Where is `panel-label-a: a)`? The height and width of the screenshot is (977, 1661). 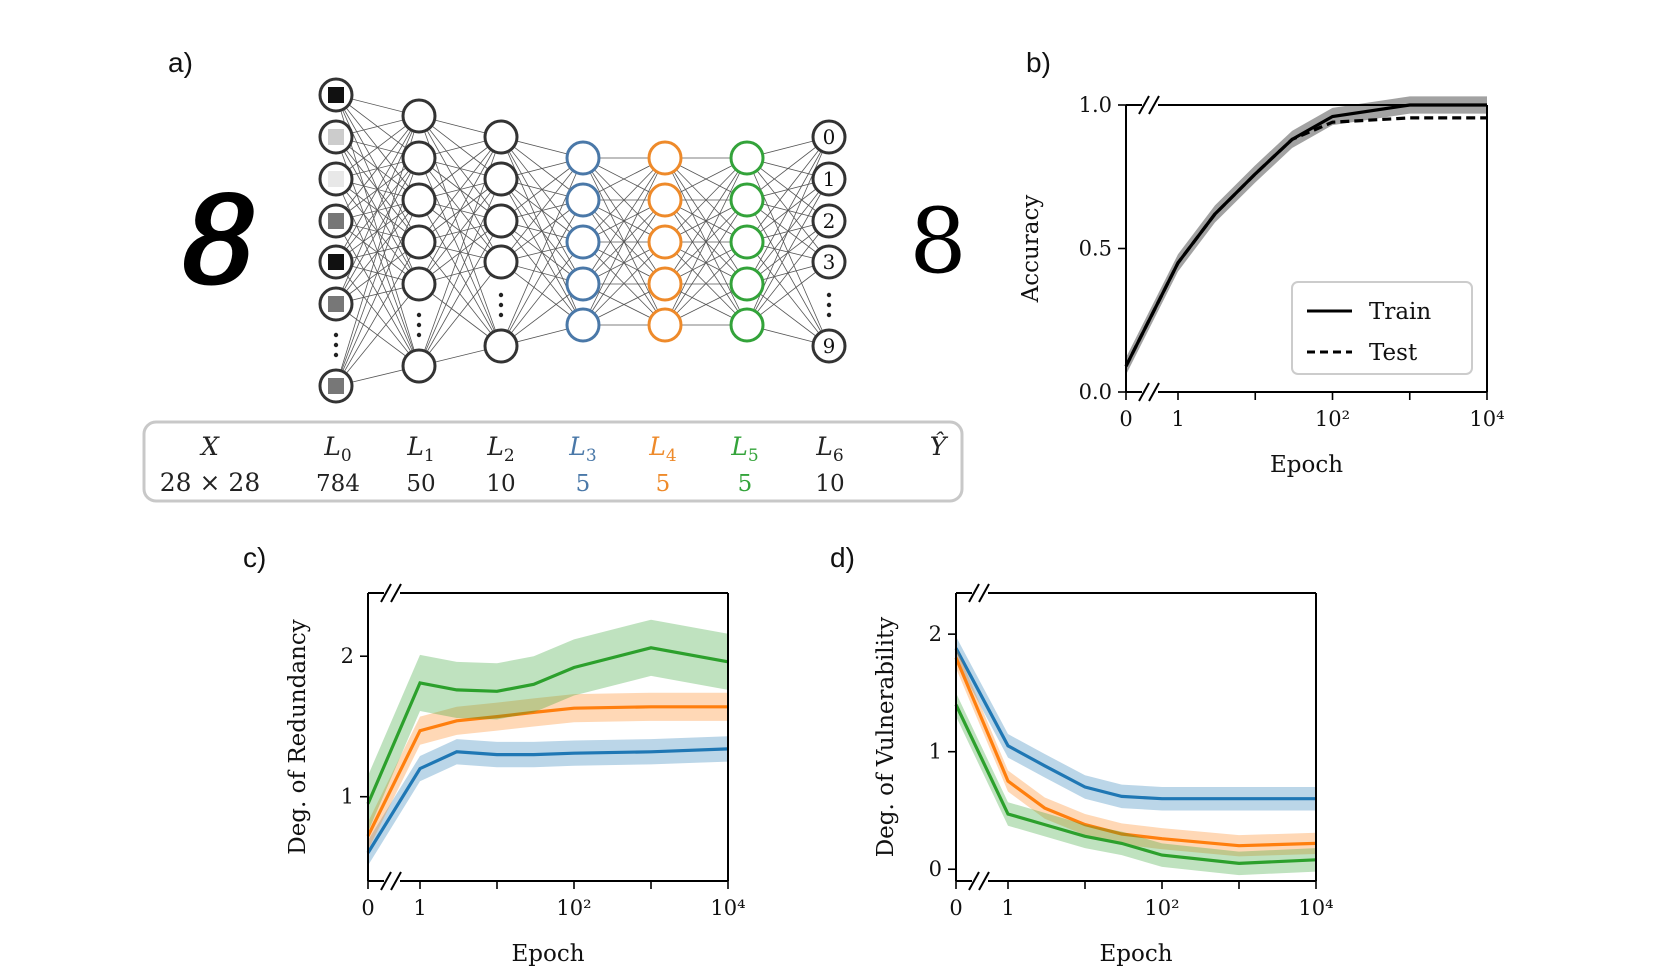 panel-label-a: a) is located at coordinates (180, 62).